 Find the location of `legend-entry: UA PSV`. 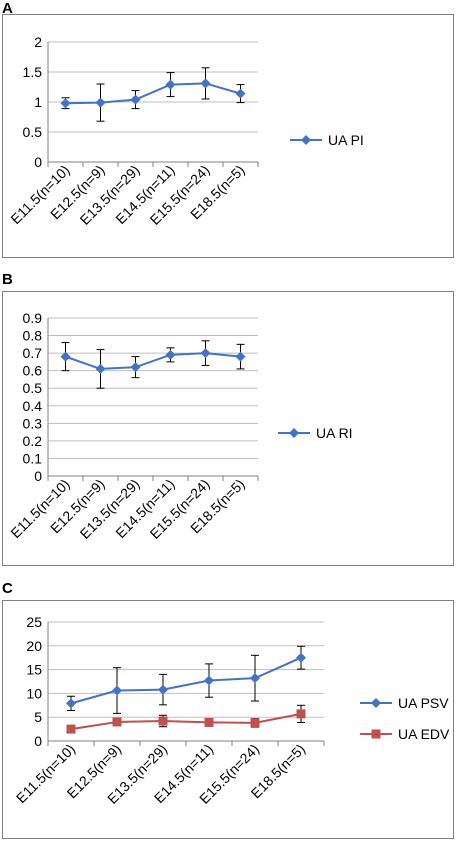

legend-entry: UA PSV is located at coordinates (404, 703).